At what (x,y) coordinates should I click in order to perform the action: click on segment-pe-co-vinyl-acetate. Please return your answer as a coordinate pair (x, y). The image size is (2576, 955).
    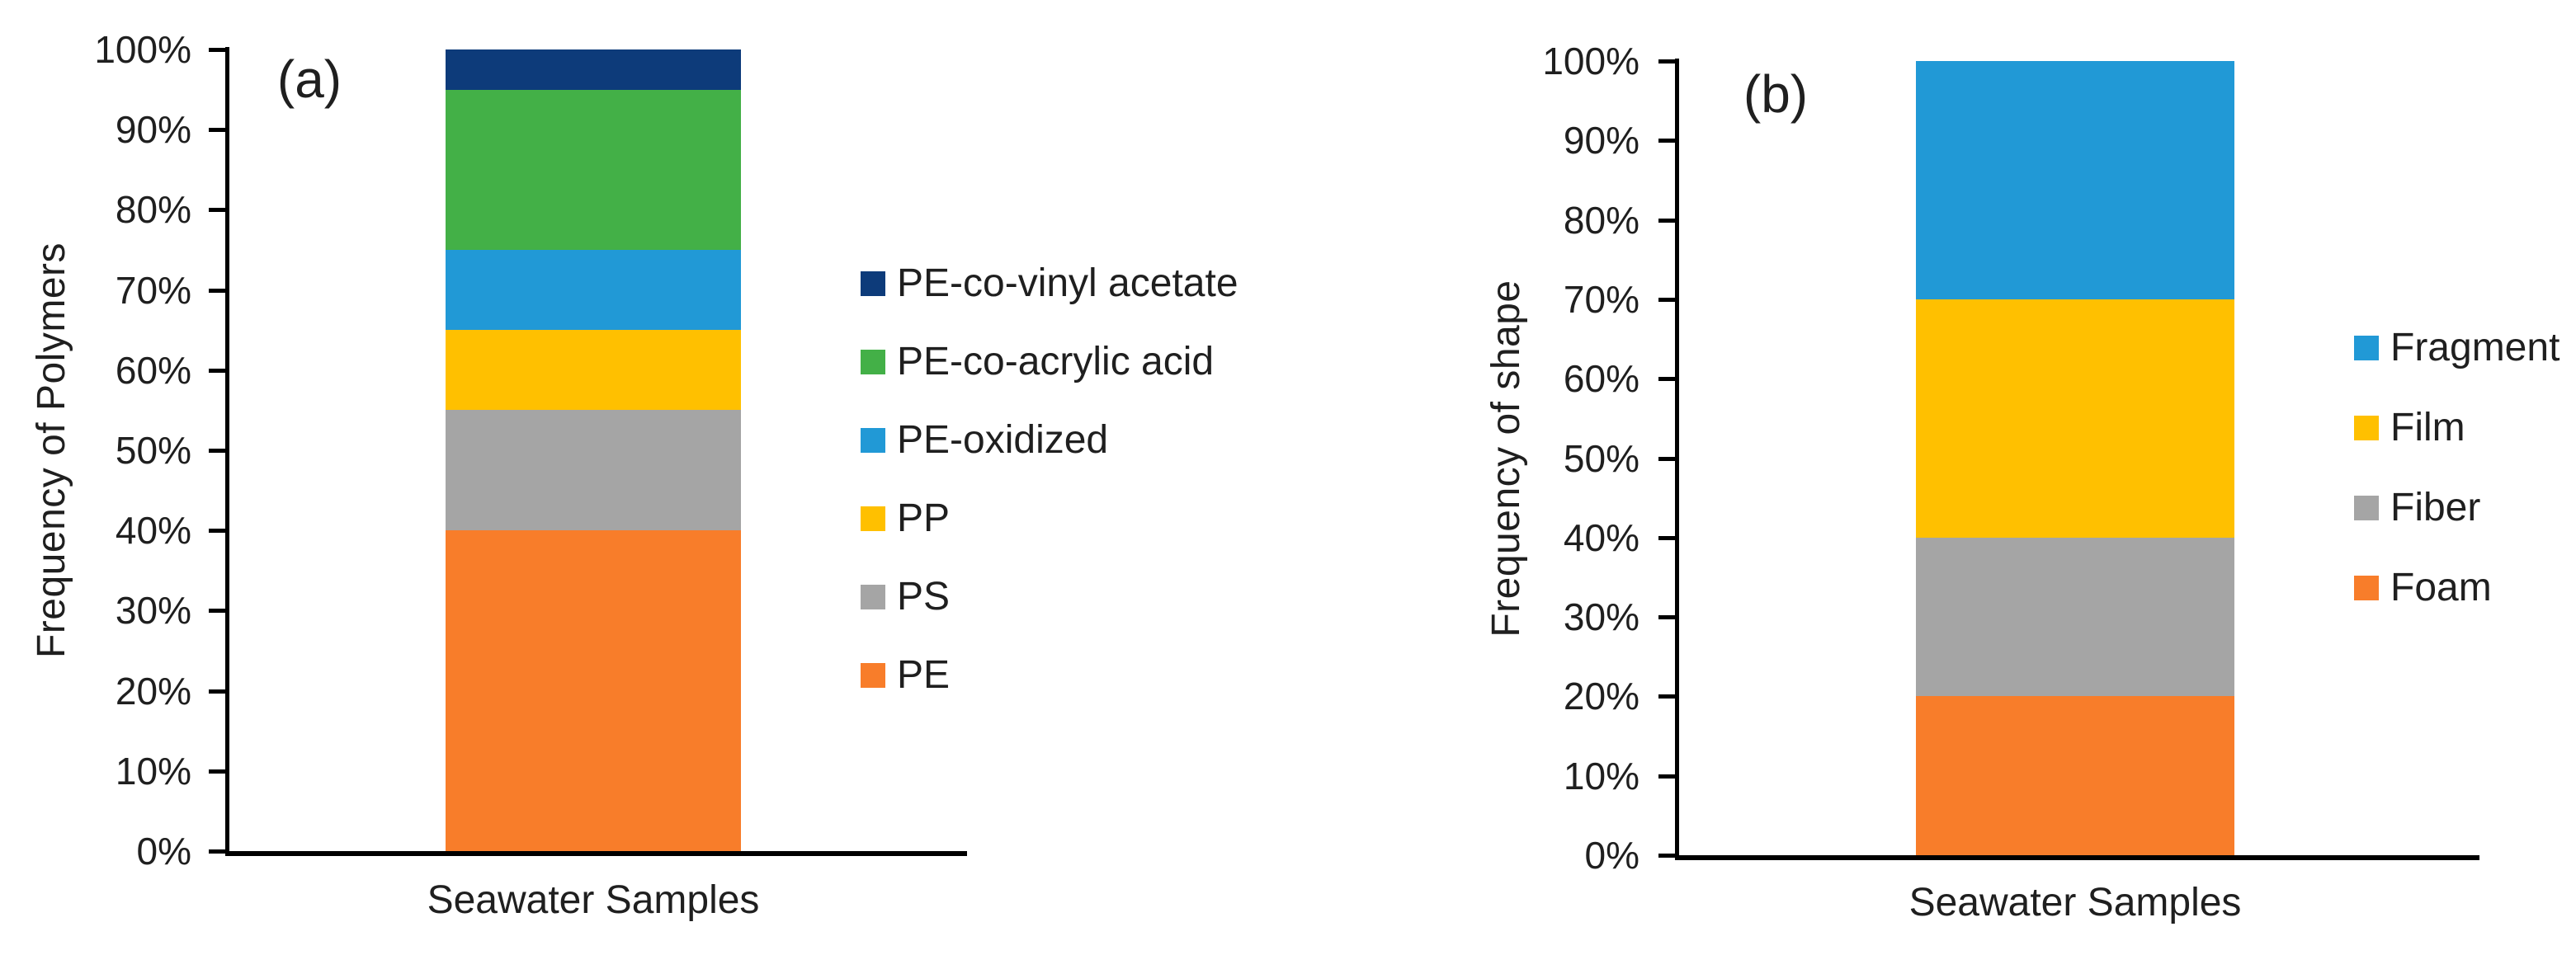
    Looking at the image, I should click on (593, 69).